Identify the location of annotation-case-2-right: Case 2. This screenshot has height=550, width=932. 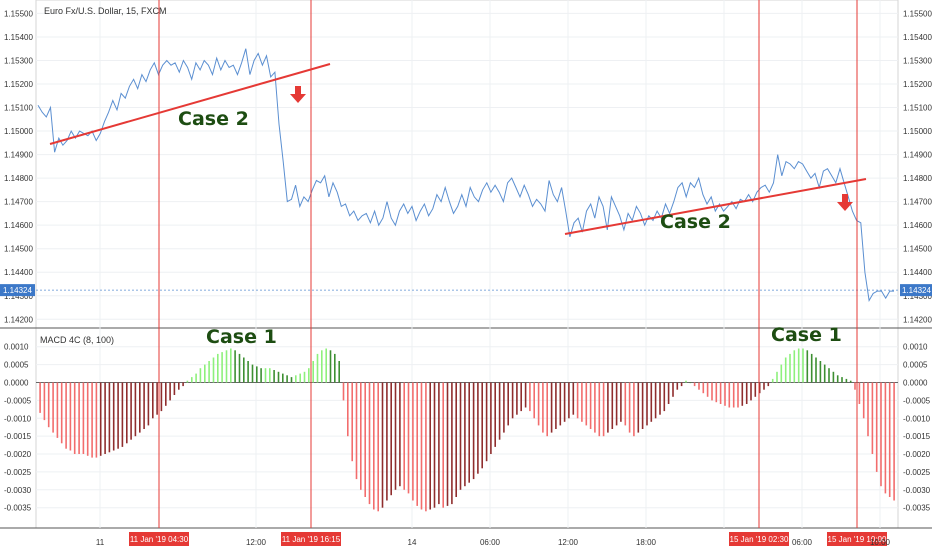
(695, 222).